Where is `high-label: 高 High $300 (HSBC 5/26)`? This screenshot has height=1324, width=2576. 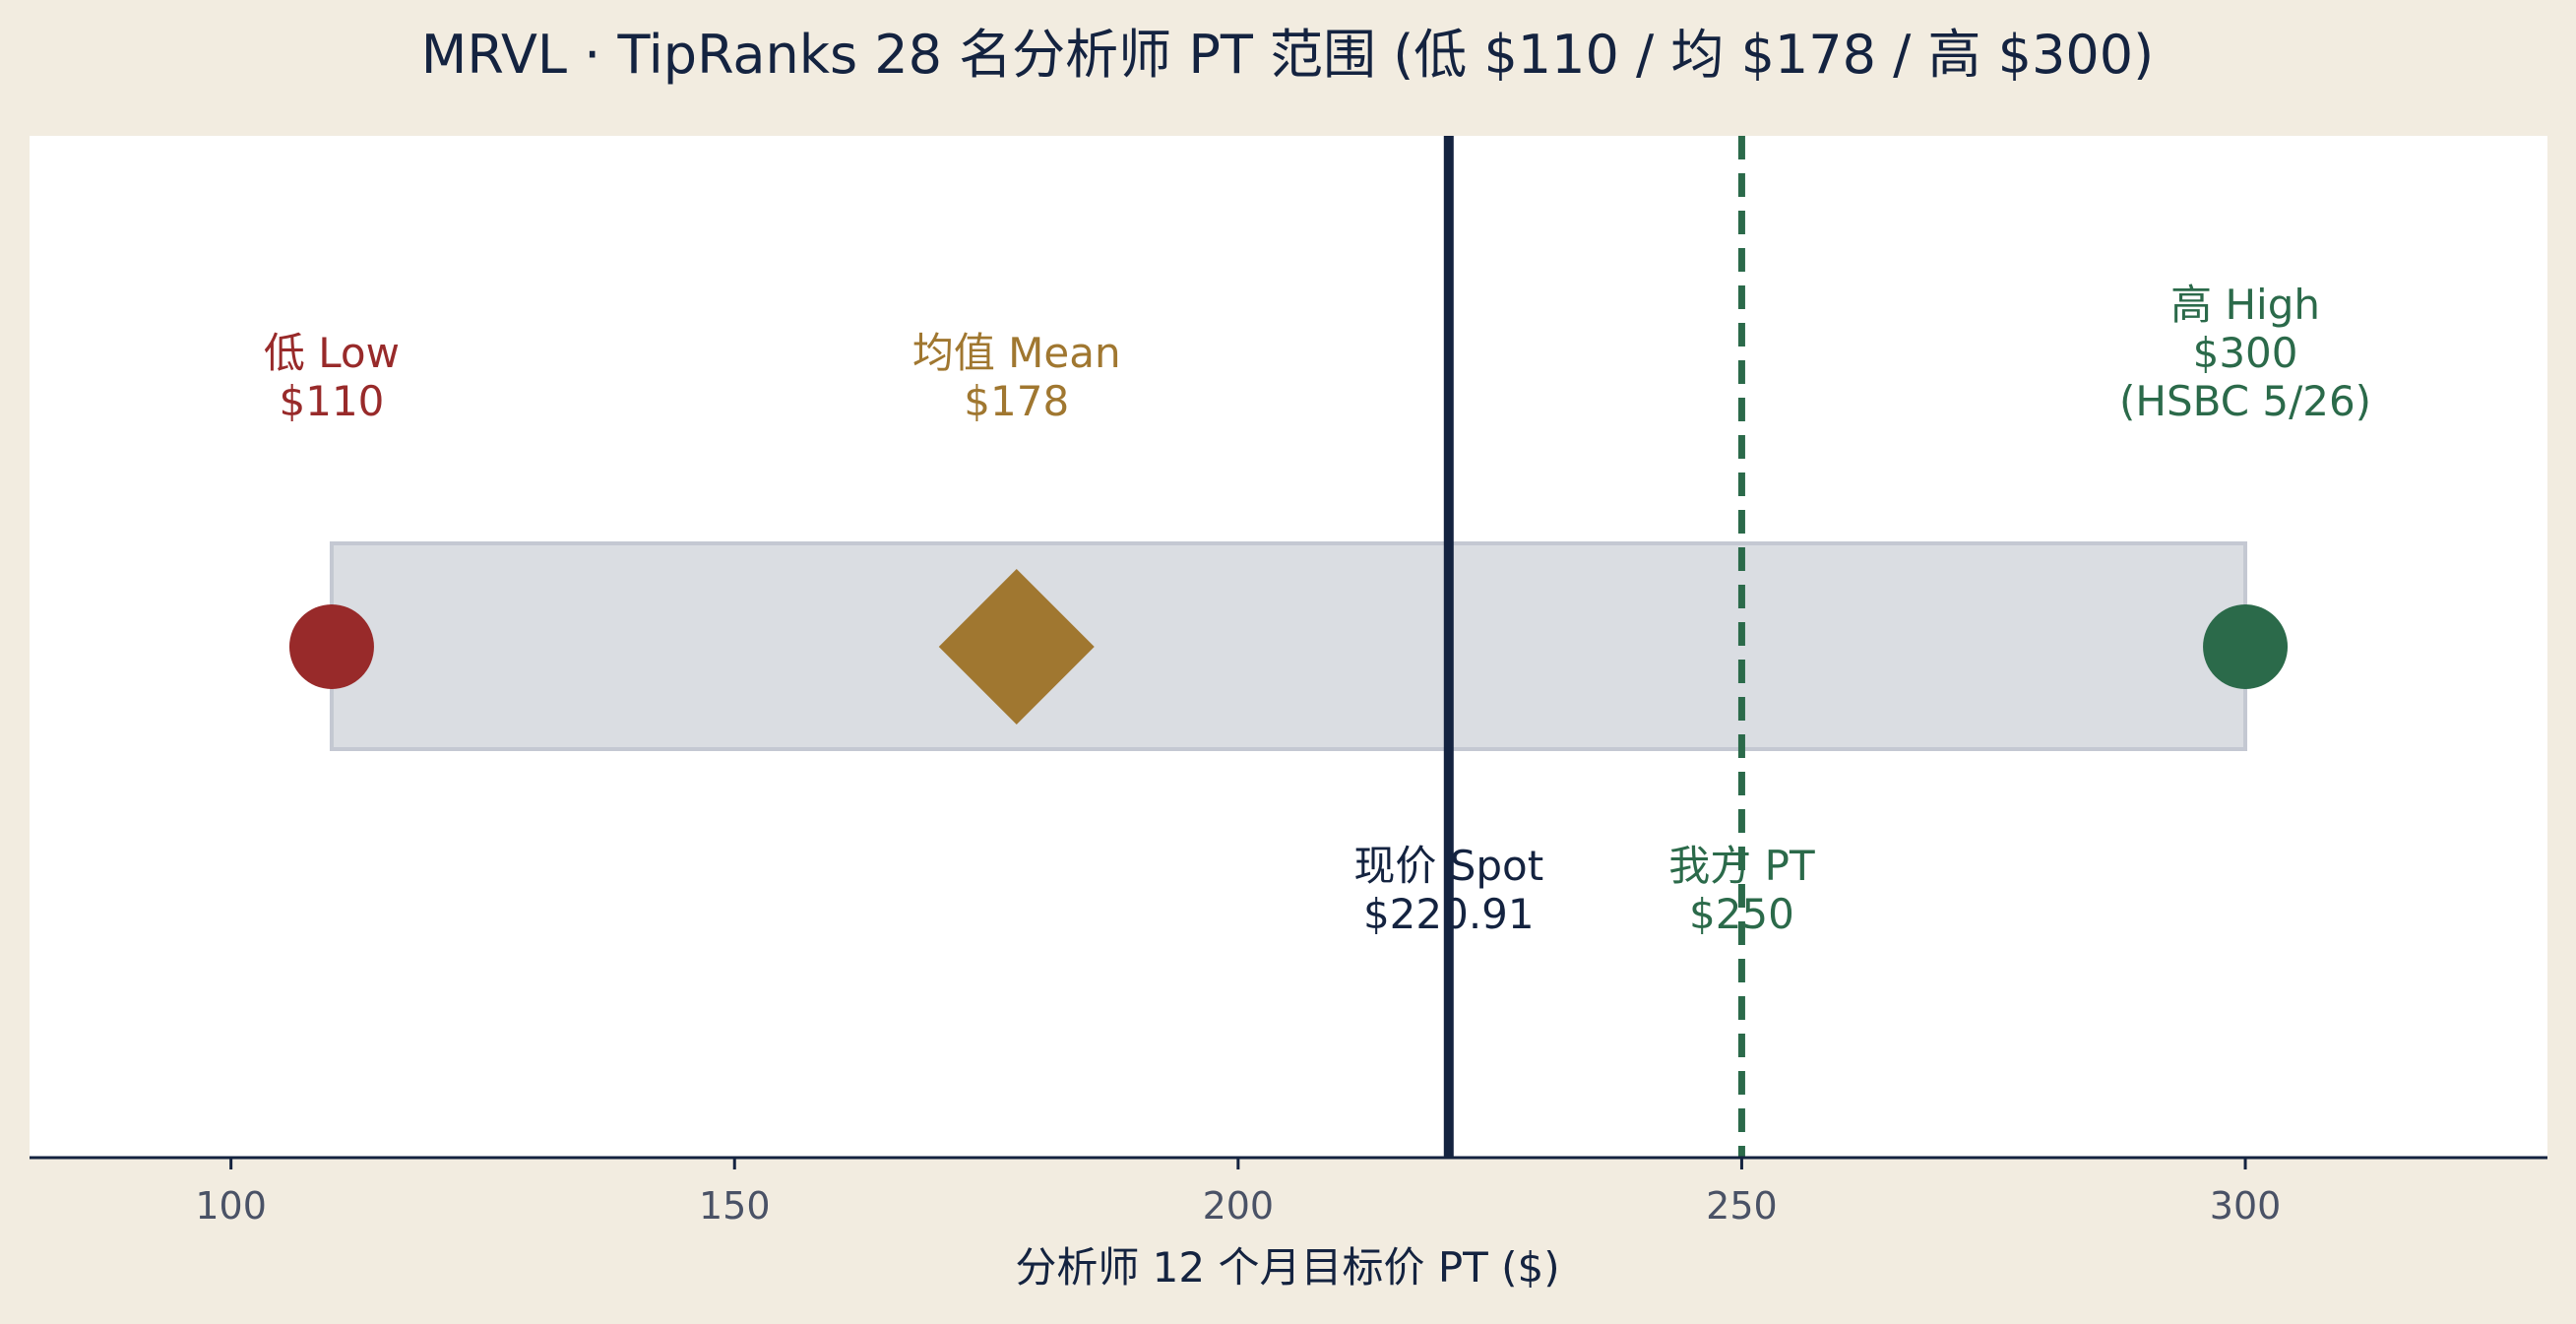
high-label: 高 High $300 (HSBC 5/26) is located at coordinates (2245, 353).